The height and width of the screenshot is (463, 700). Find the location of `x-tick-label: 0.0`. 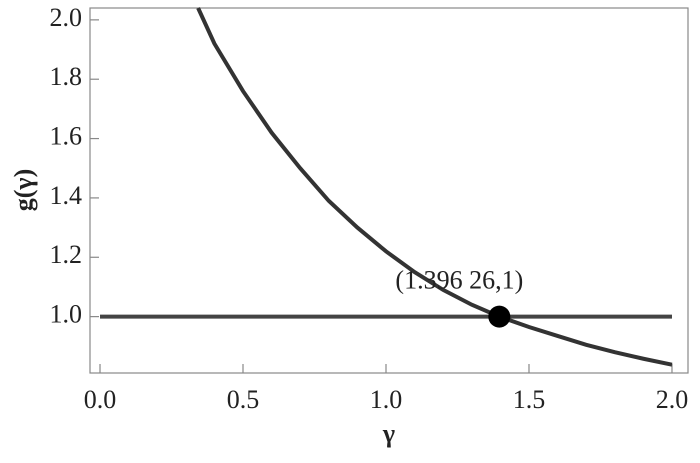

x-tick-label: 0.0 is located at coordinates (100, 399).